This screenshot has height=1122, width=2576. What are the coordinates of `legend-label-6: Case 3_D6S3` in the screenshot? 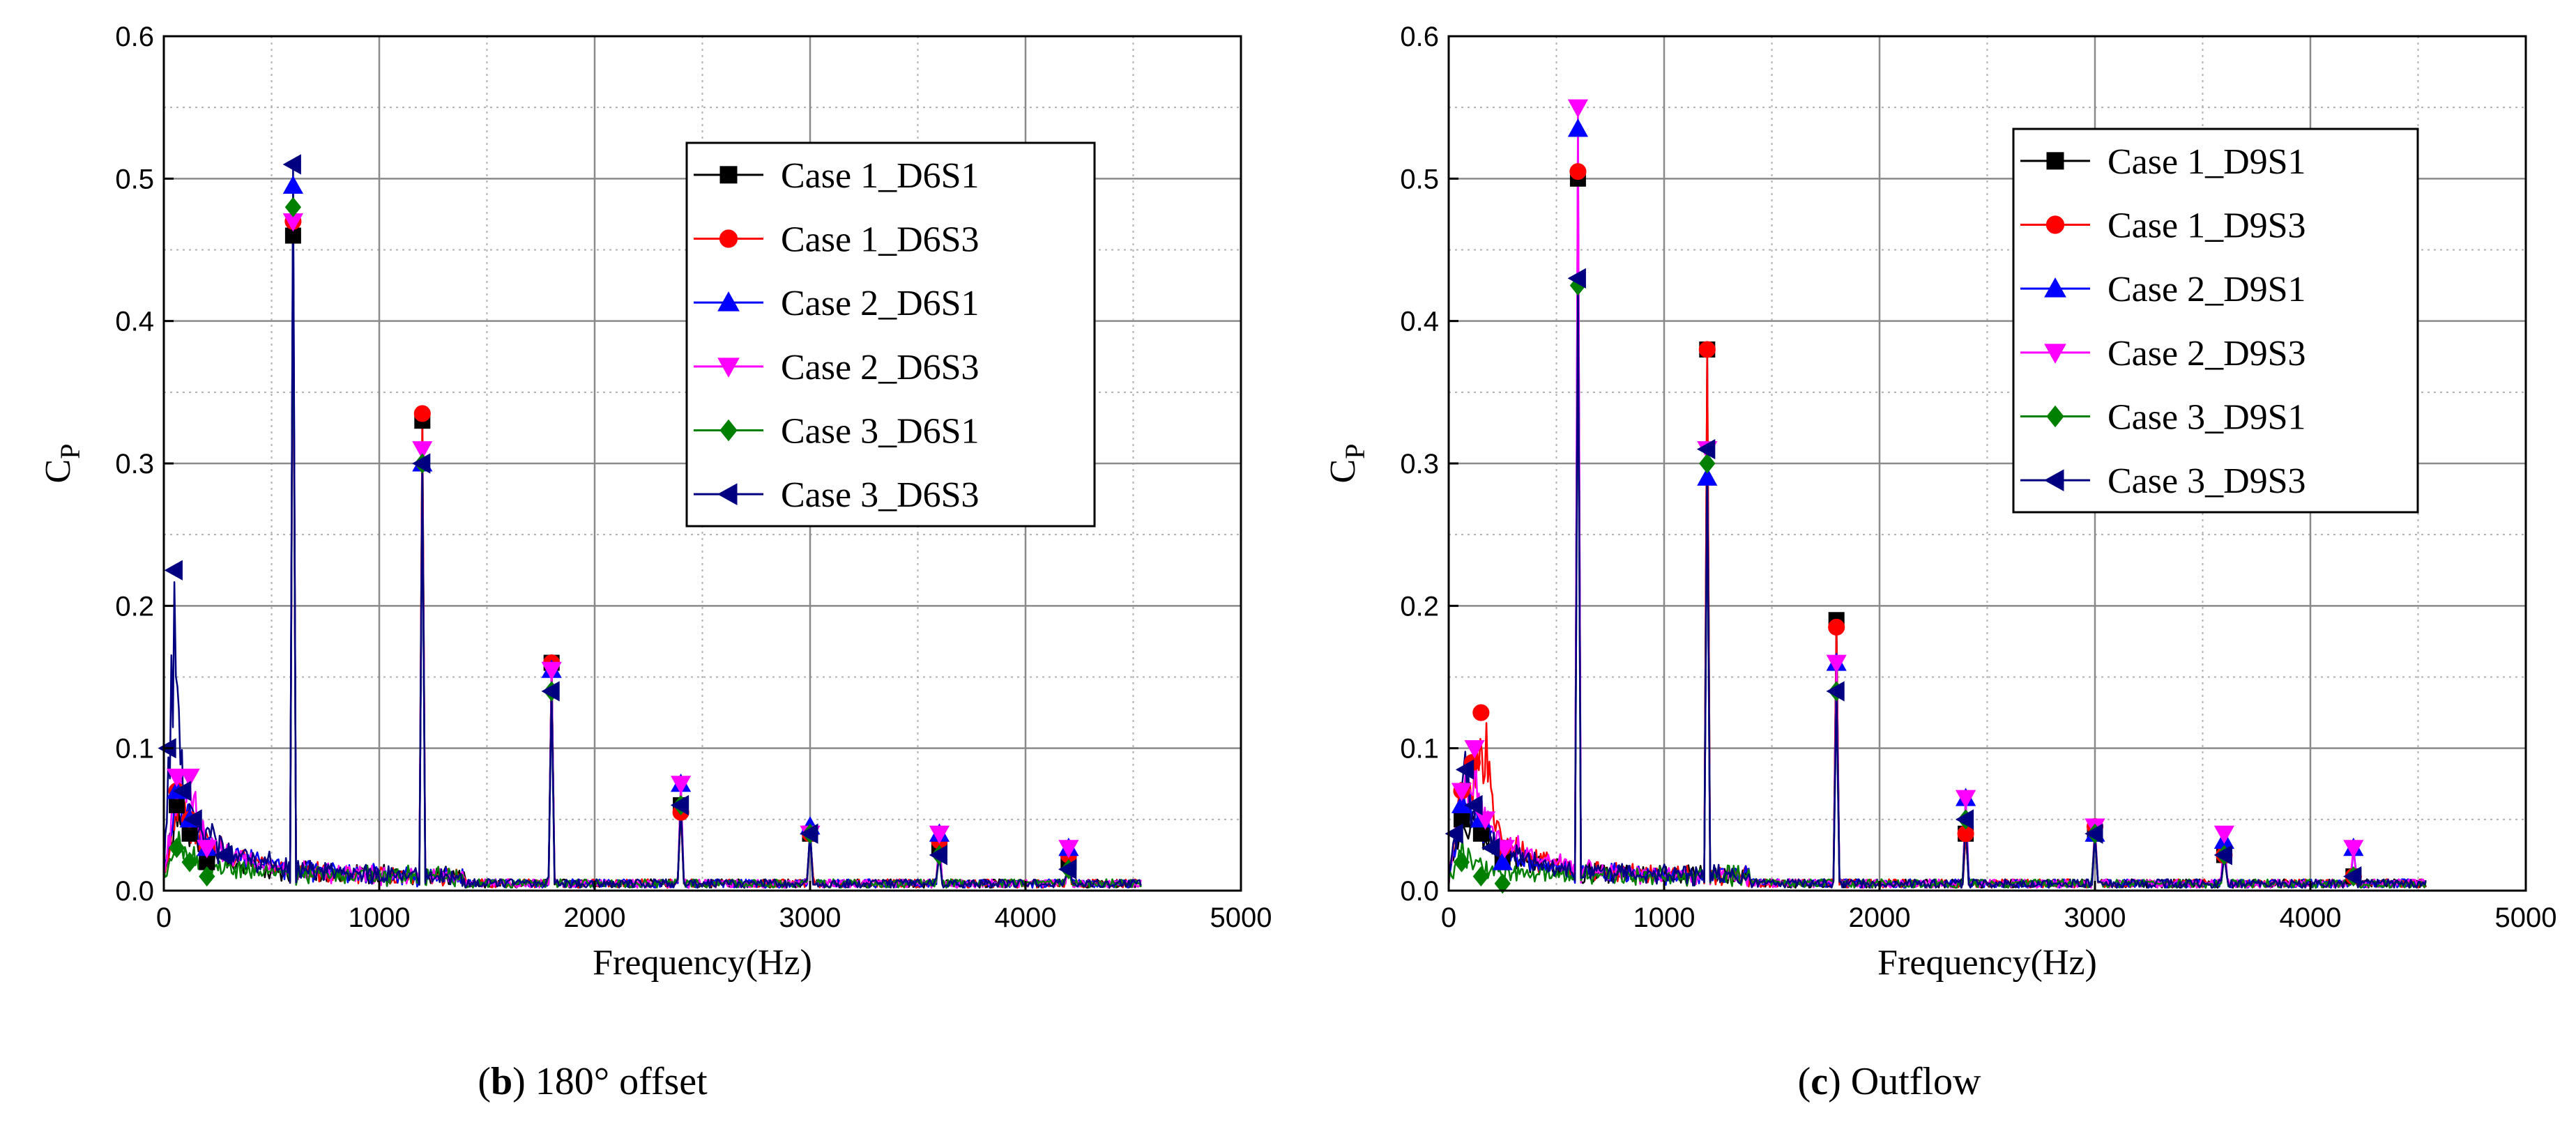 It's located at (880, 495).